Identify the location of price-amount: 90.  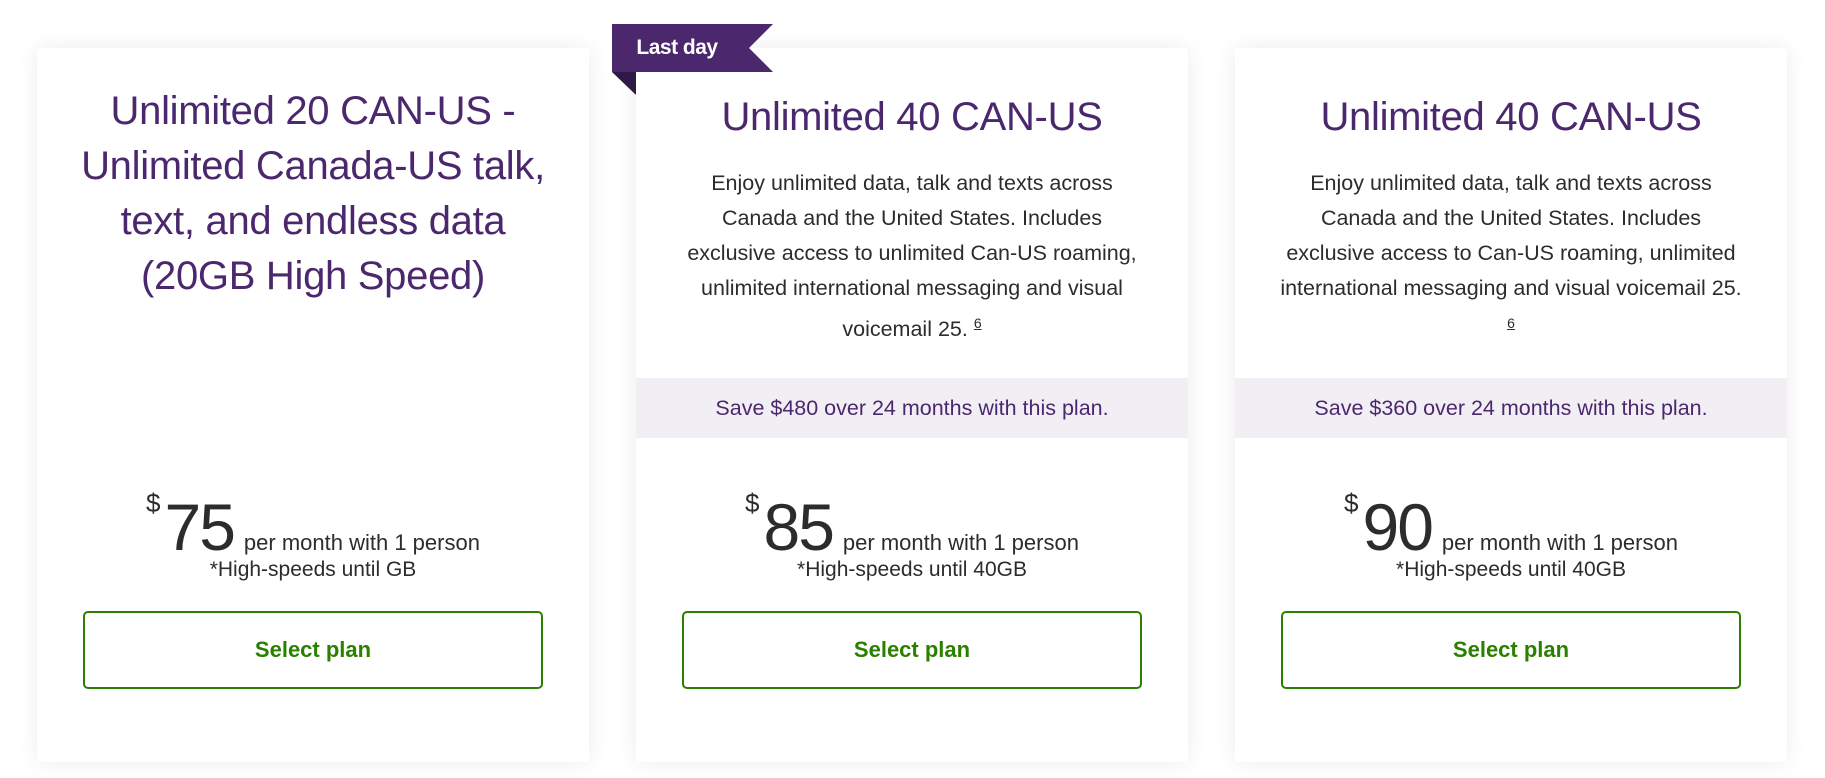
(1398, 527).